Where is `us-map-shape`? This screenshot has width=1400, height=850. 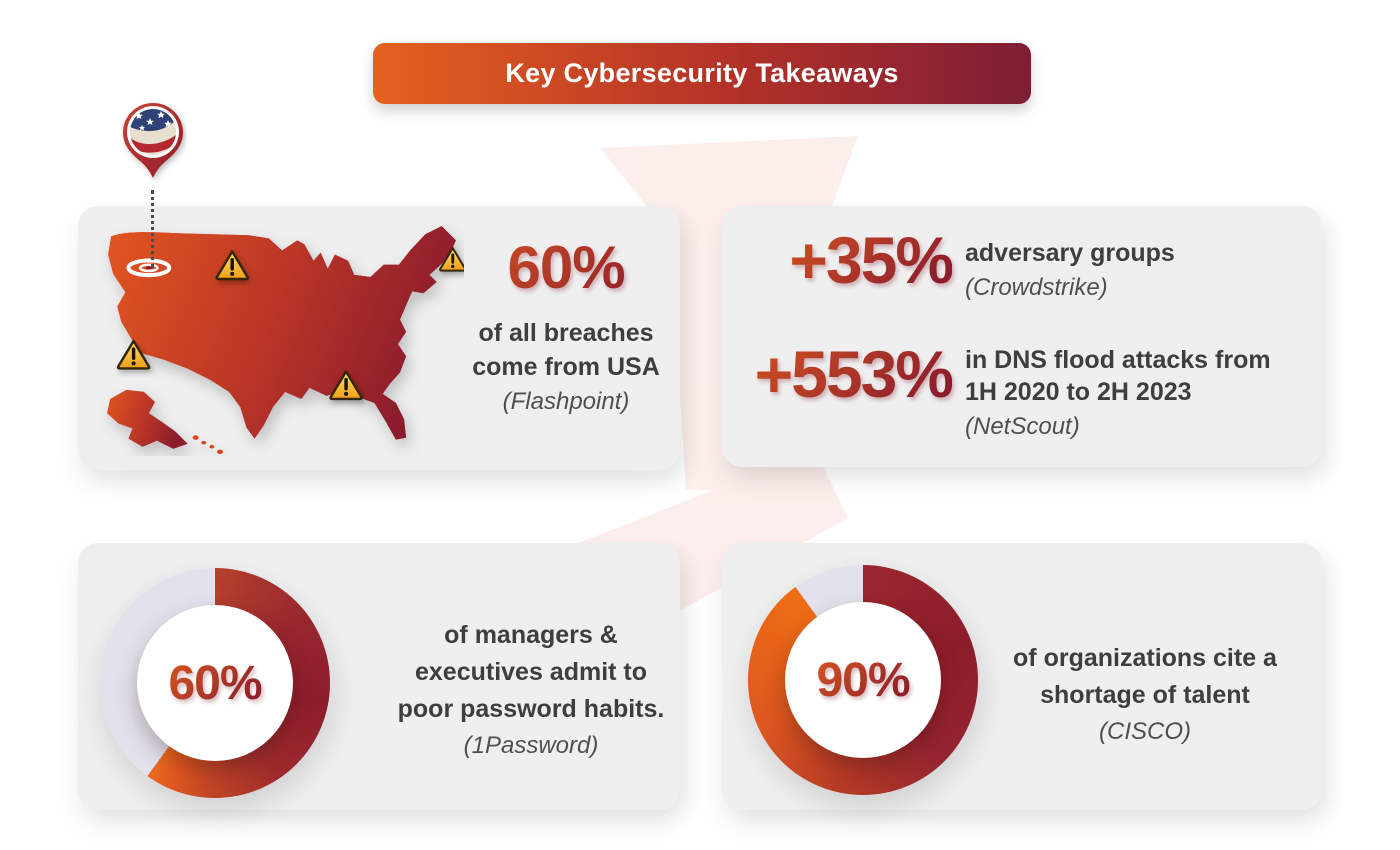 us-map-shape is located at coordinates (281, 340).